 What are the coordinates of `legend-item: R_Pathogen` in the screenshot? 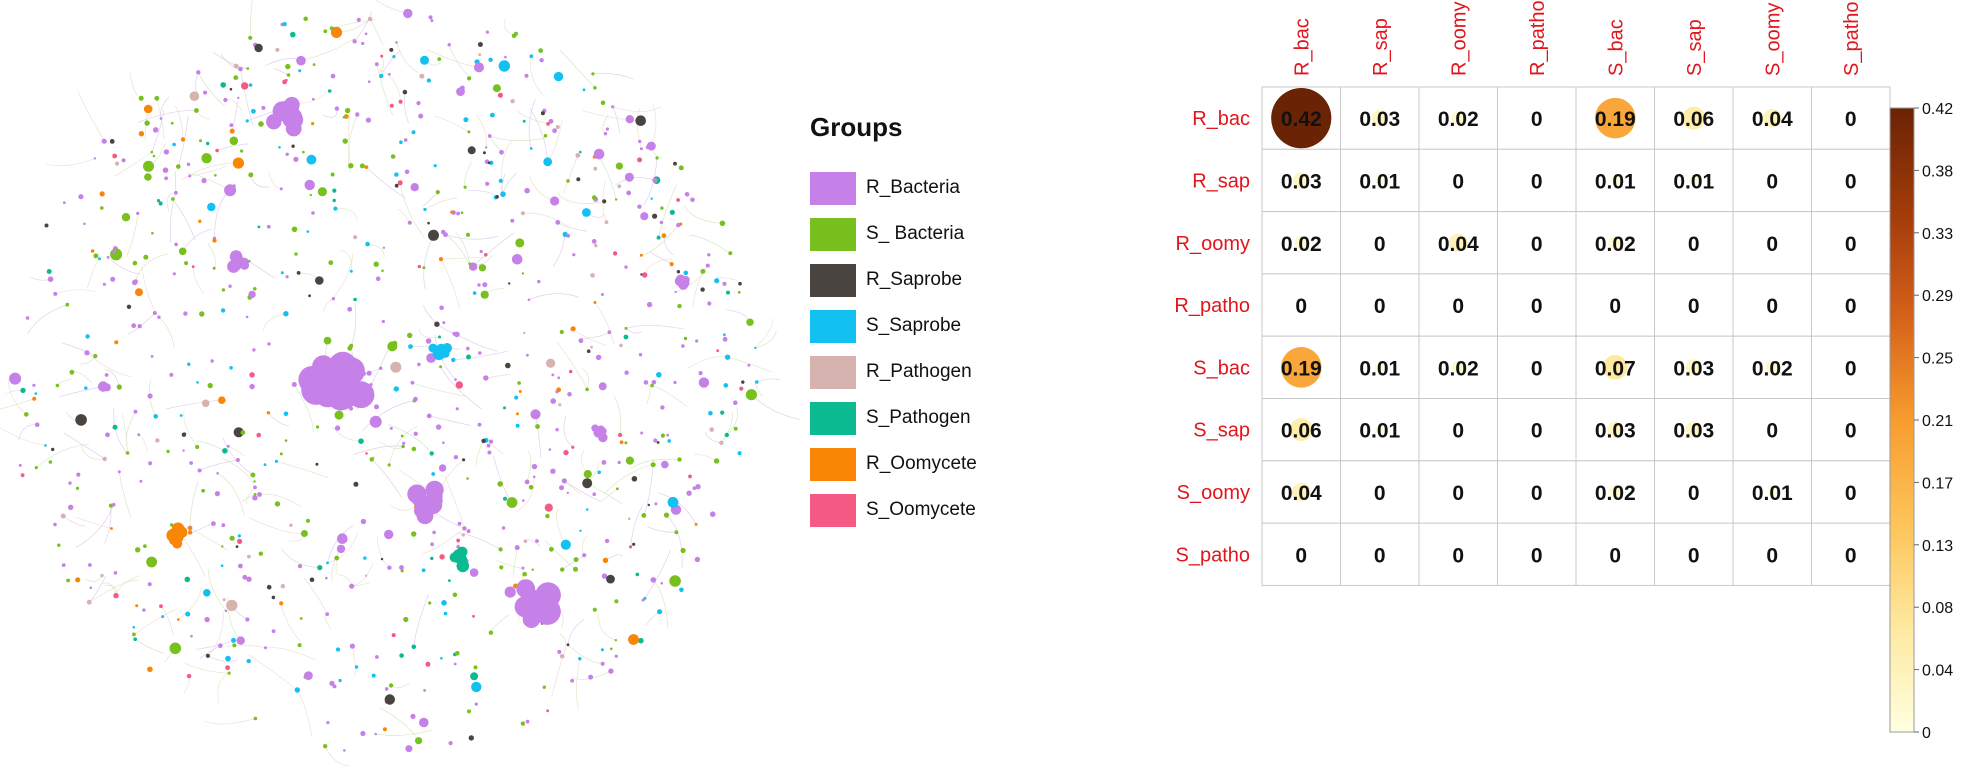 It's located at (940, 372).